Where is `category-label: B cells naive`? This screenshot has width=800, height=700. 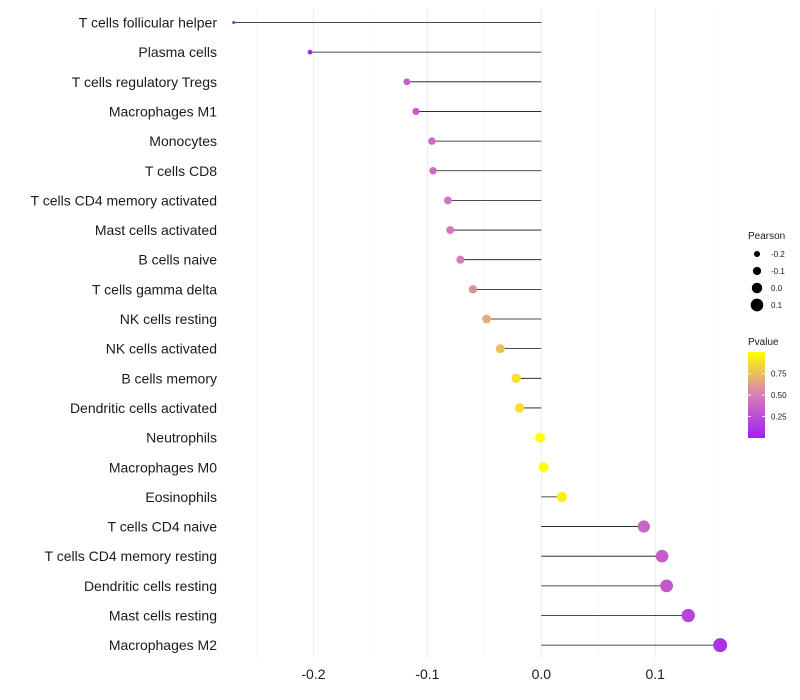 category-label: B cells naive is located at coordinates (177, 260).